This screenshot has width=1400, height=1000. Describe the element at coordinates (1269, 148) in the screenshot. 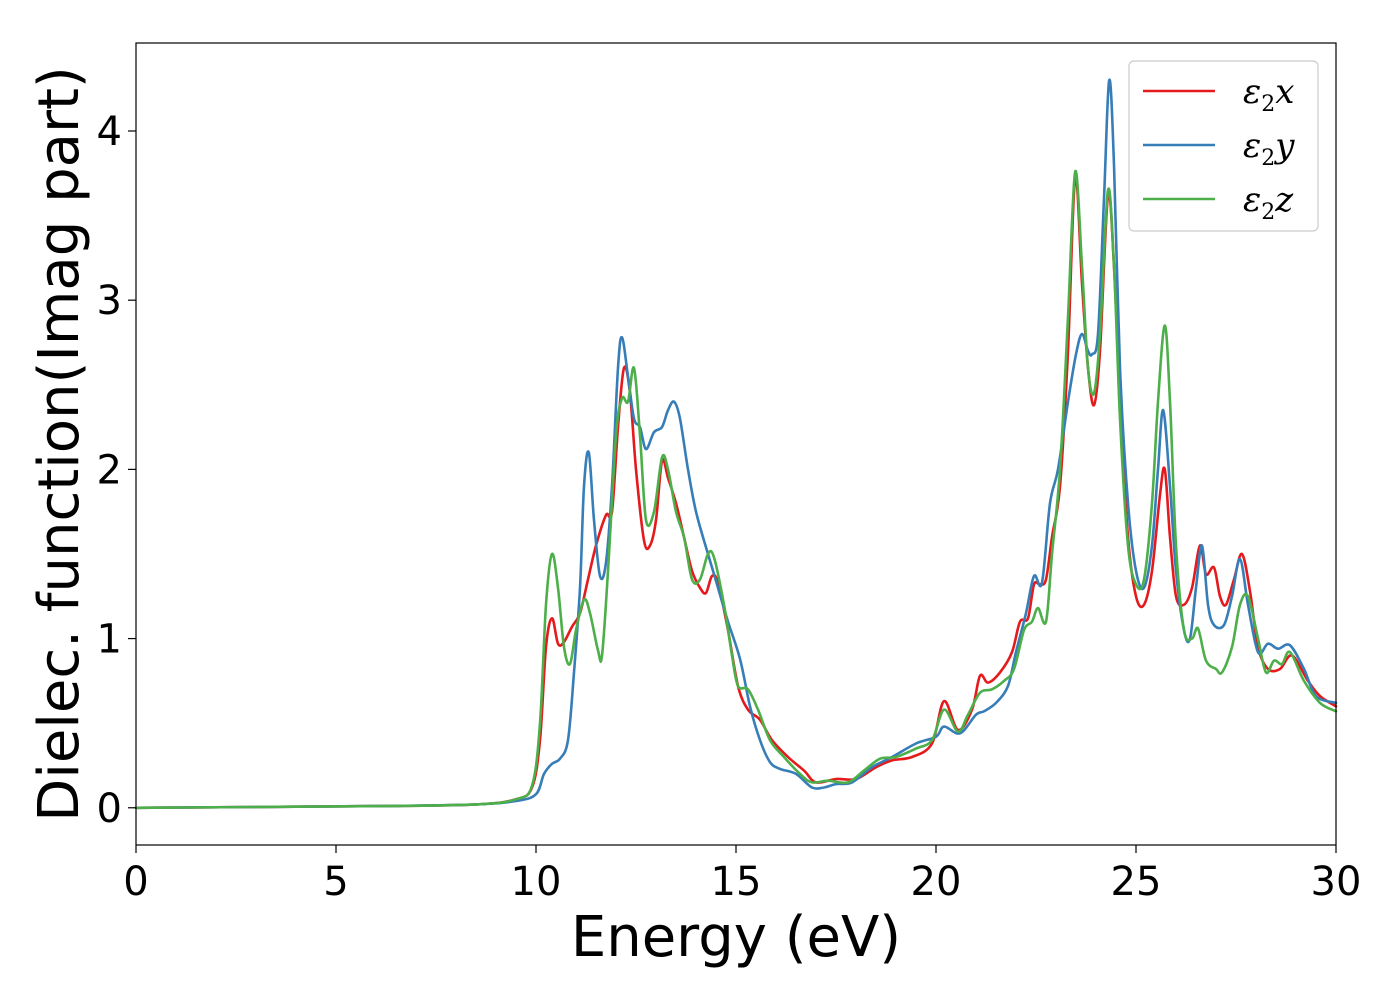

I see `legend-label-1: ε2y` at that location.